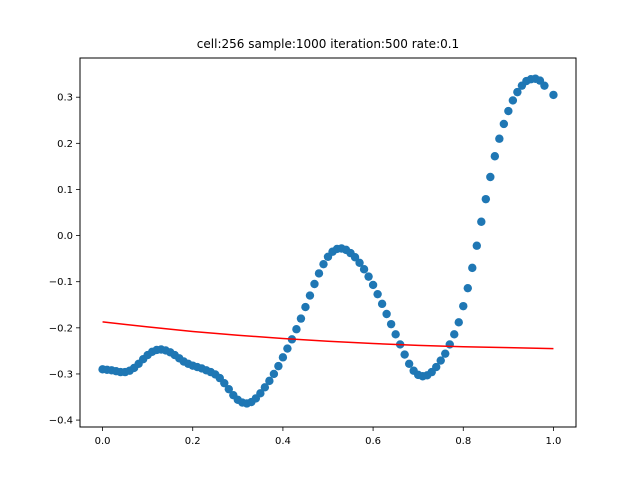 This screenshot has height=480, width=640. I want to click on x-tick-label: 0.8, so click(463, 441).